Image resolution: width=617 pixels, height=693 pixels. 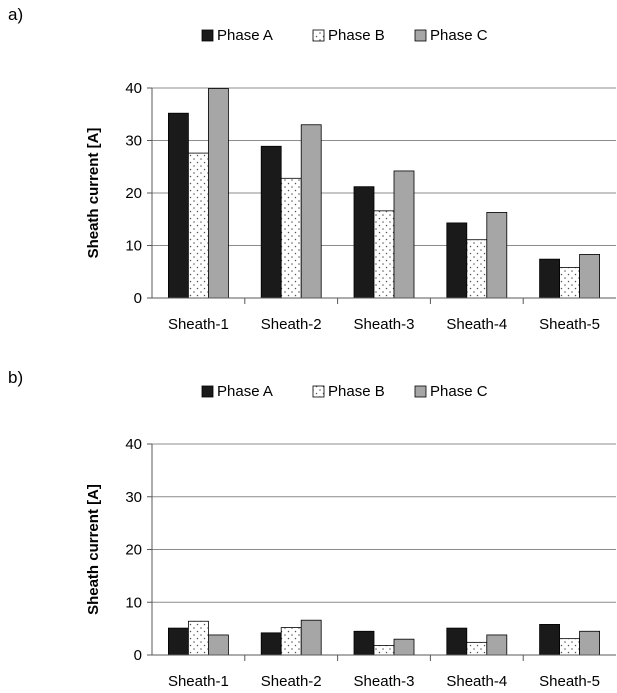 I want to click on panel-label: b), so click(x=15, y=377).